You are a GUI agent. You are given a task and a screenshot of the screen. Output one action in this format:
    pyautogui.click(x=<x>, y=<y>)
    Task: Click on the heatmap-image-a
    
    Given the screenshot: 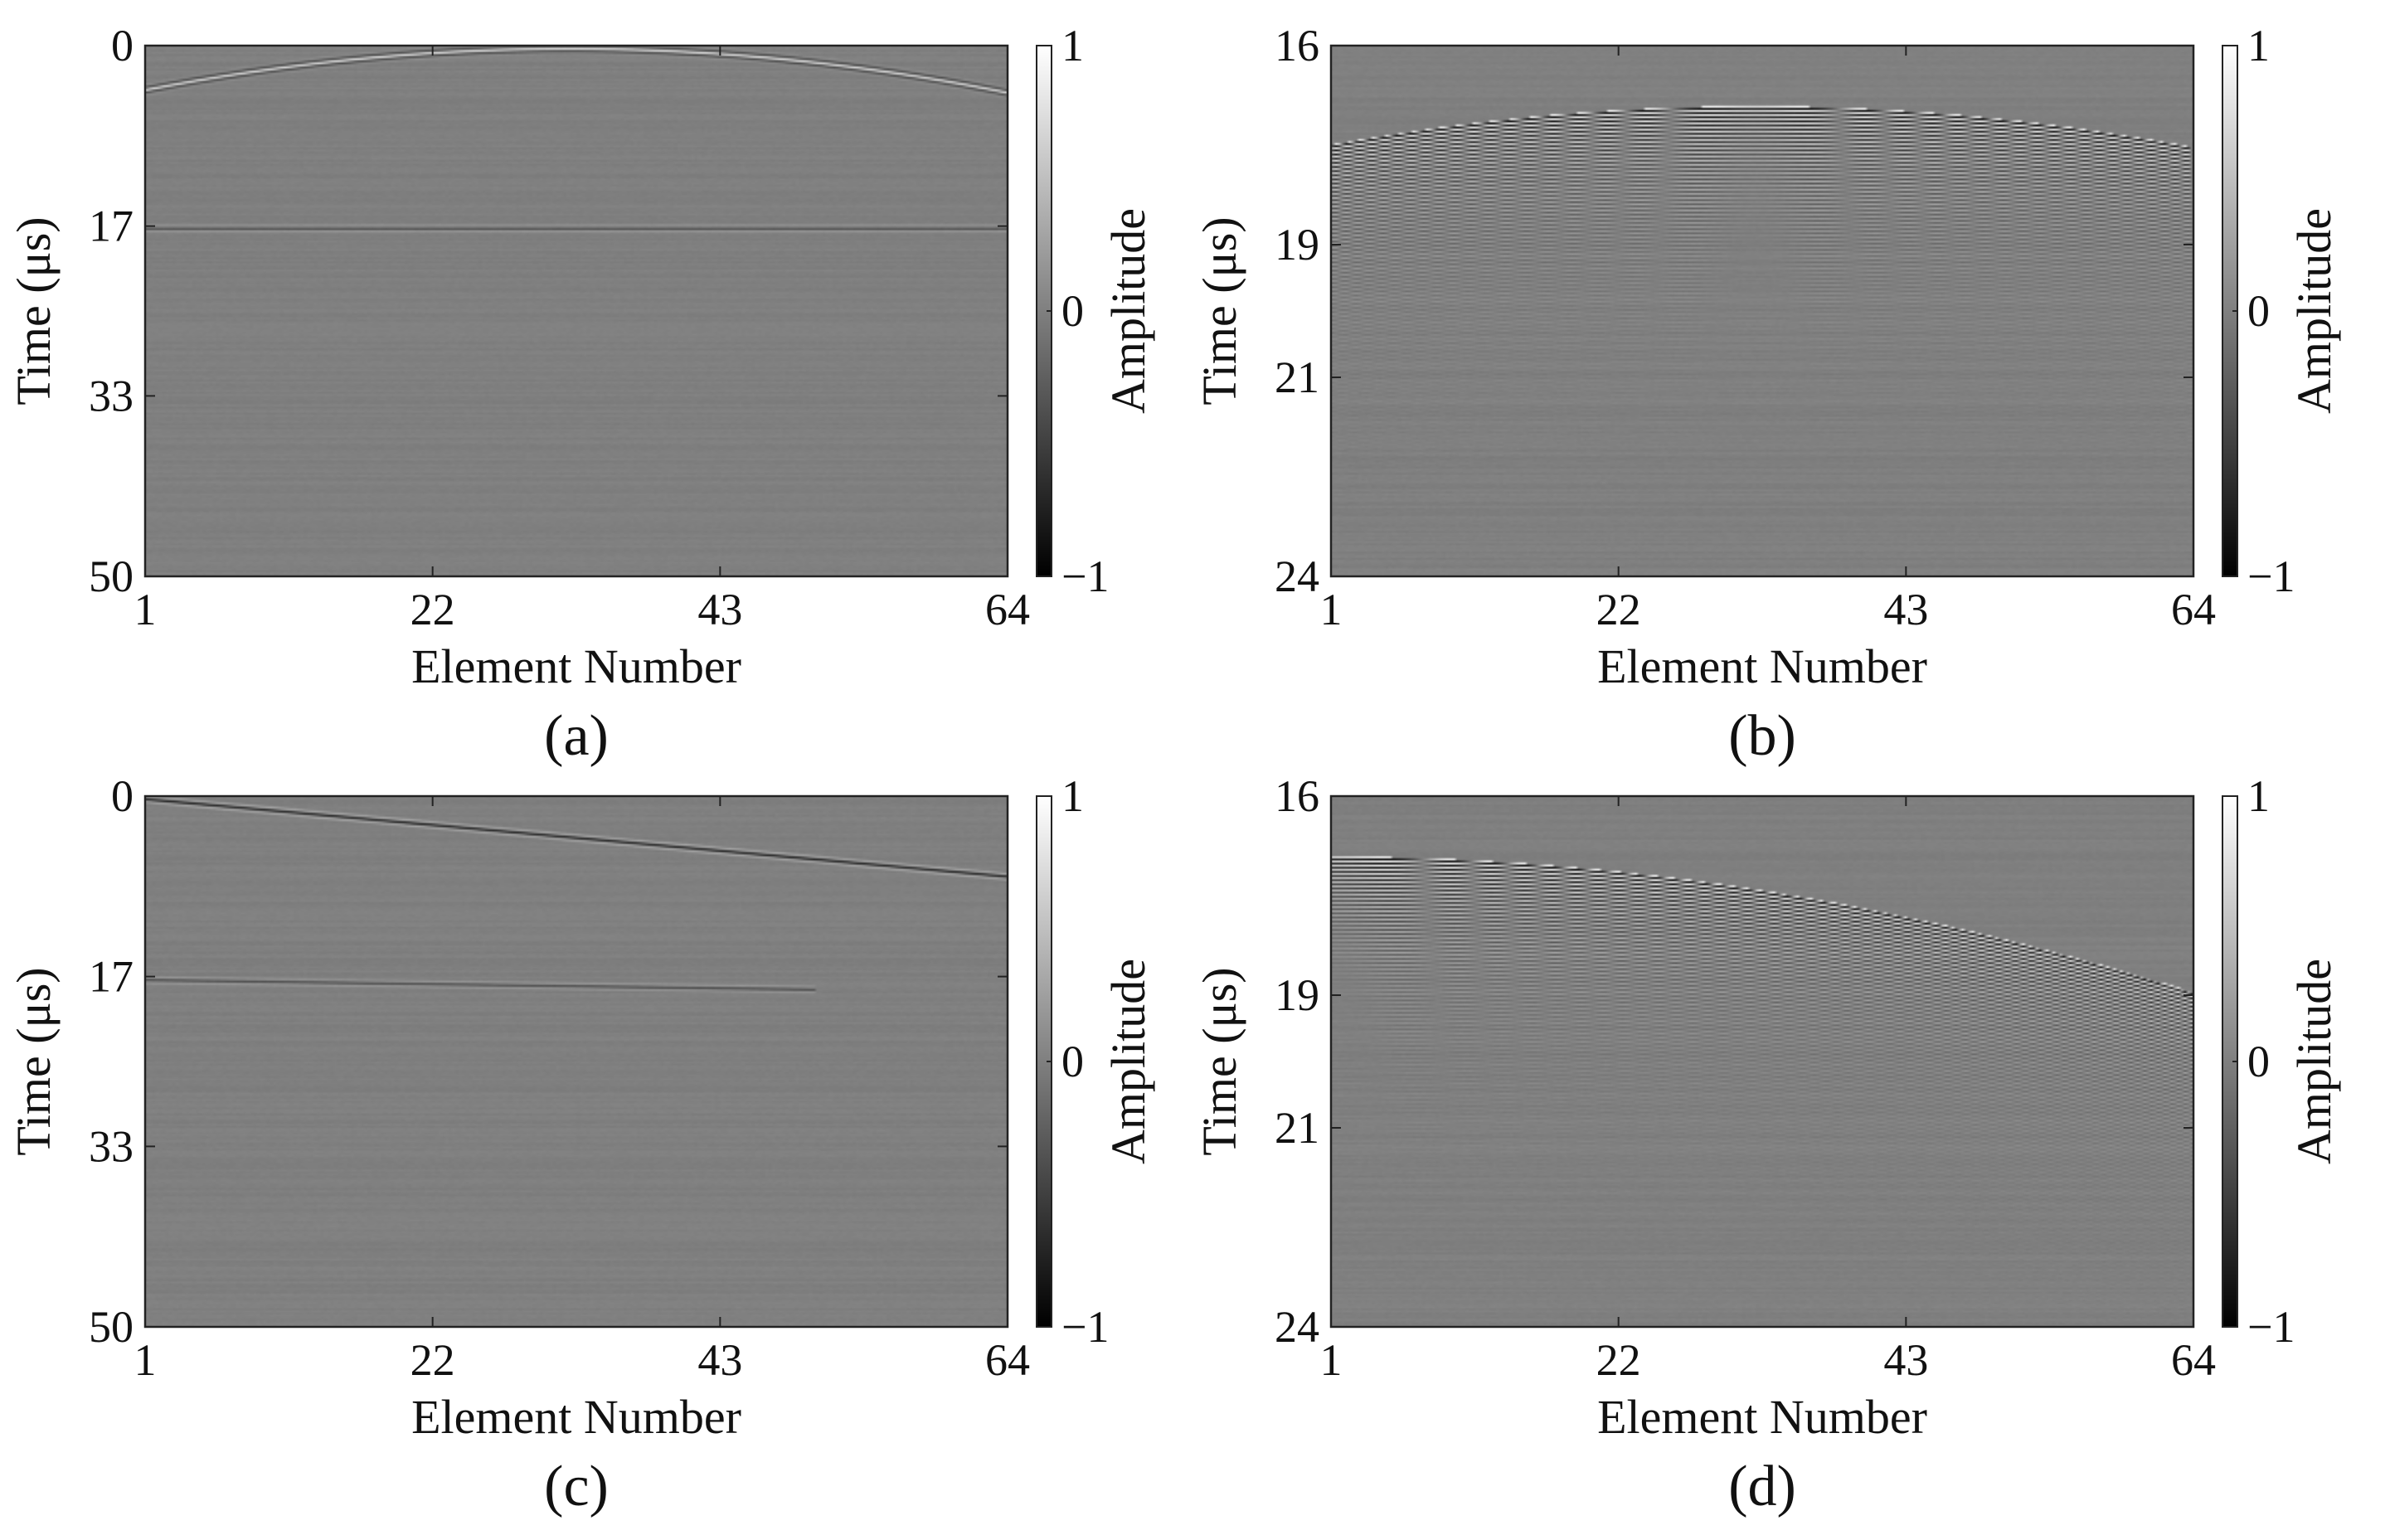 What is the action you would take?
    pyautogui.click(x=576, y=311)
    